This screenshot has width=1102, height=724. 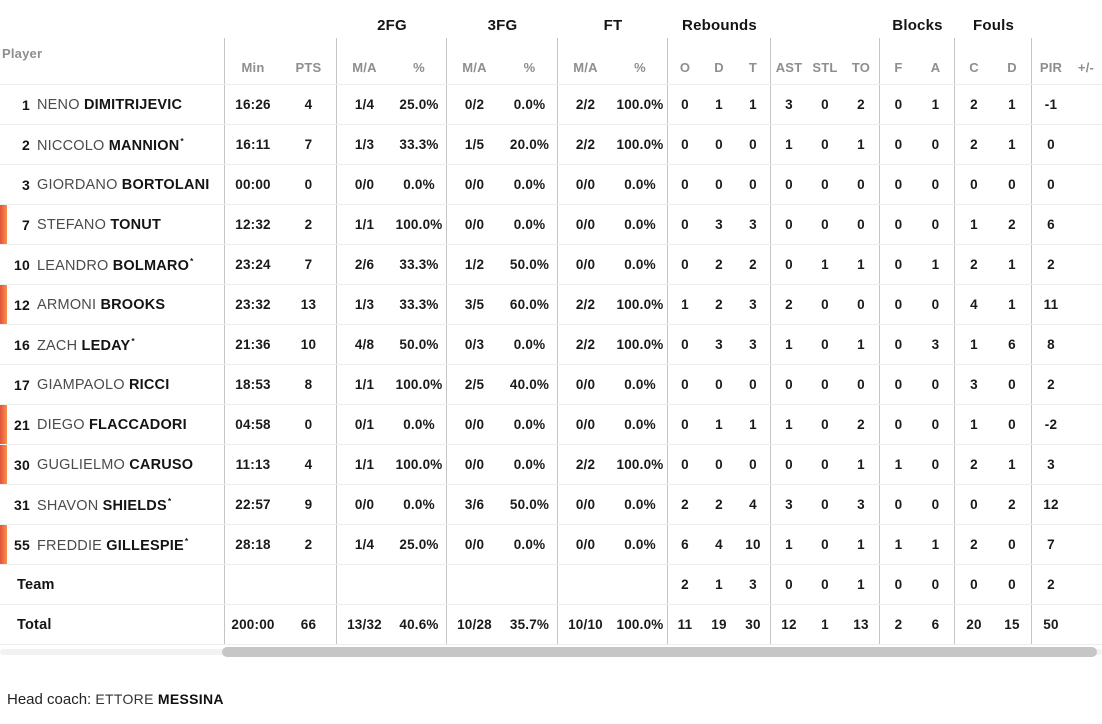 I want to click on cell-min: 12:32, so click(x=253, y=224).